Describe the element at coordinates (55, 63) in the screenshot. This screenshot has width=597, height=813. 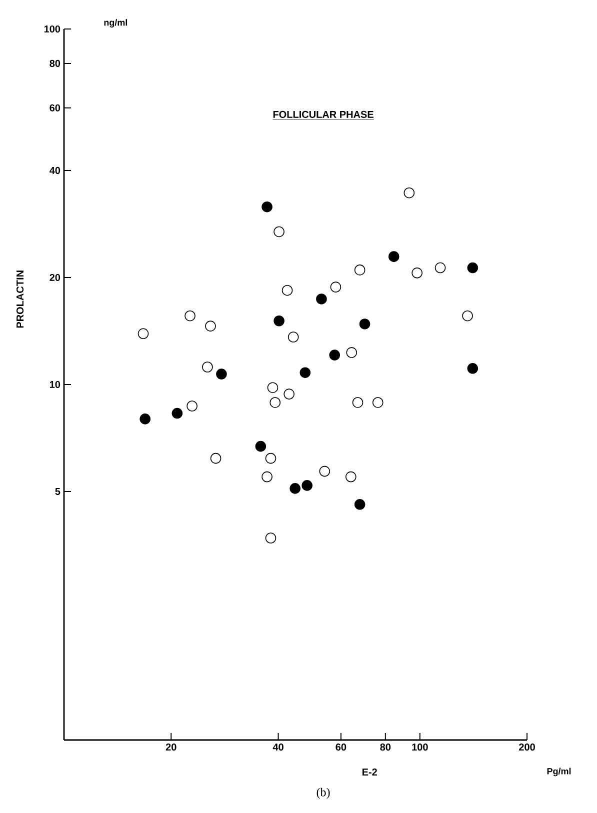
I see `y-tick-label: 80` at that location.